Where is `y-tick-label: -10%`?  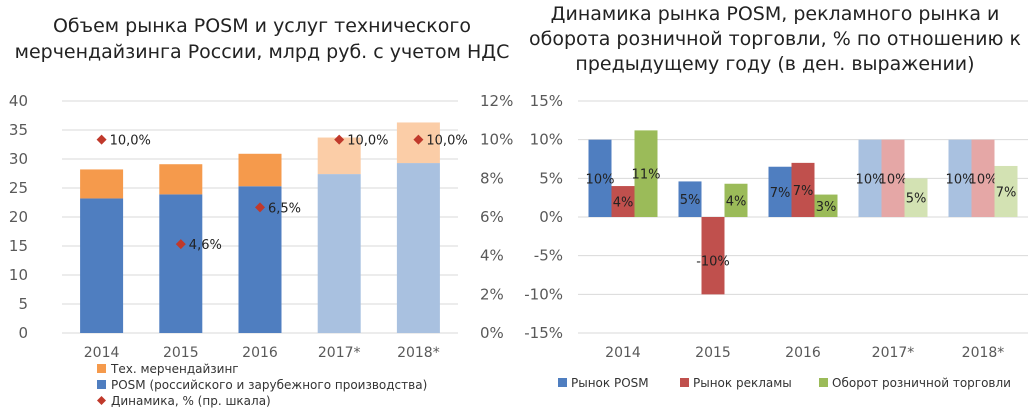 y-tick-label: -10% is located at coordinates (543, 294).